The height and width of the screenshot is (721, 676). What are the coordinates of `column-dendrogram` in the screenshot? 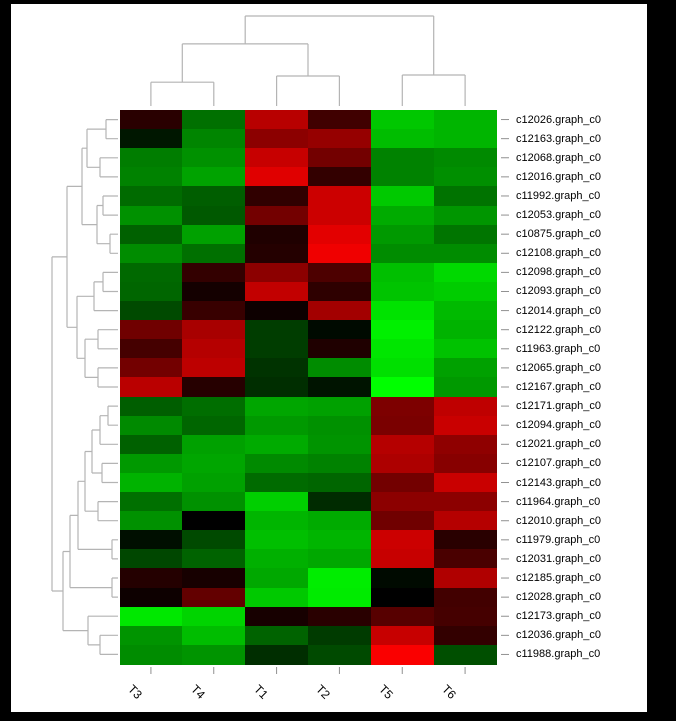 It's located at (308, 60).